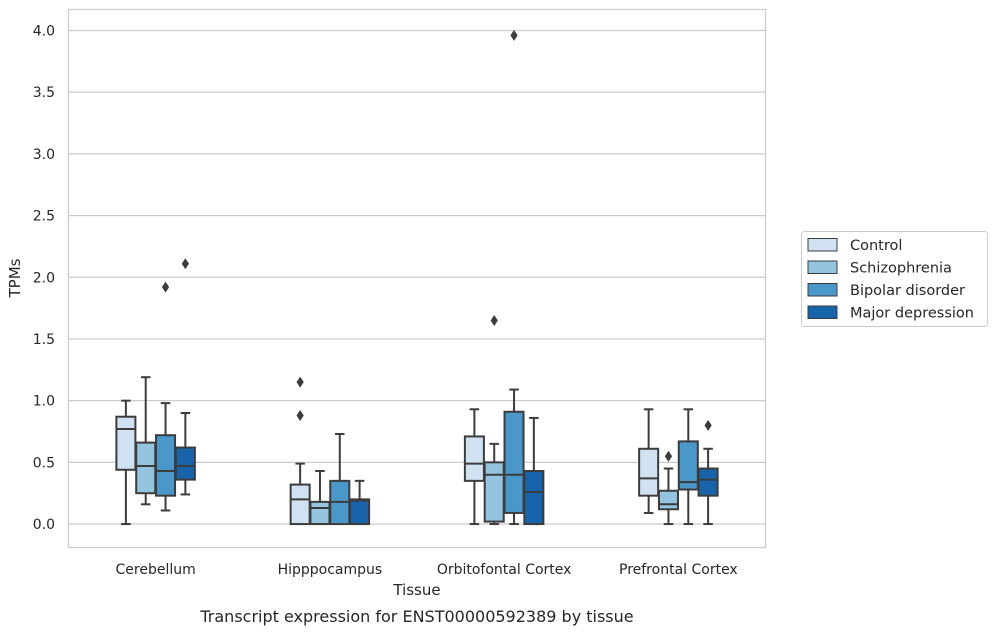 The height and width of the screenshot is (634, 997). Describe the element at coordinates (44, 463) in the screenshot. I see `y-tick-label: 0.5` at that location.